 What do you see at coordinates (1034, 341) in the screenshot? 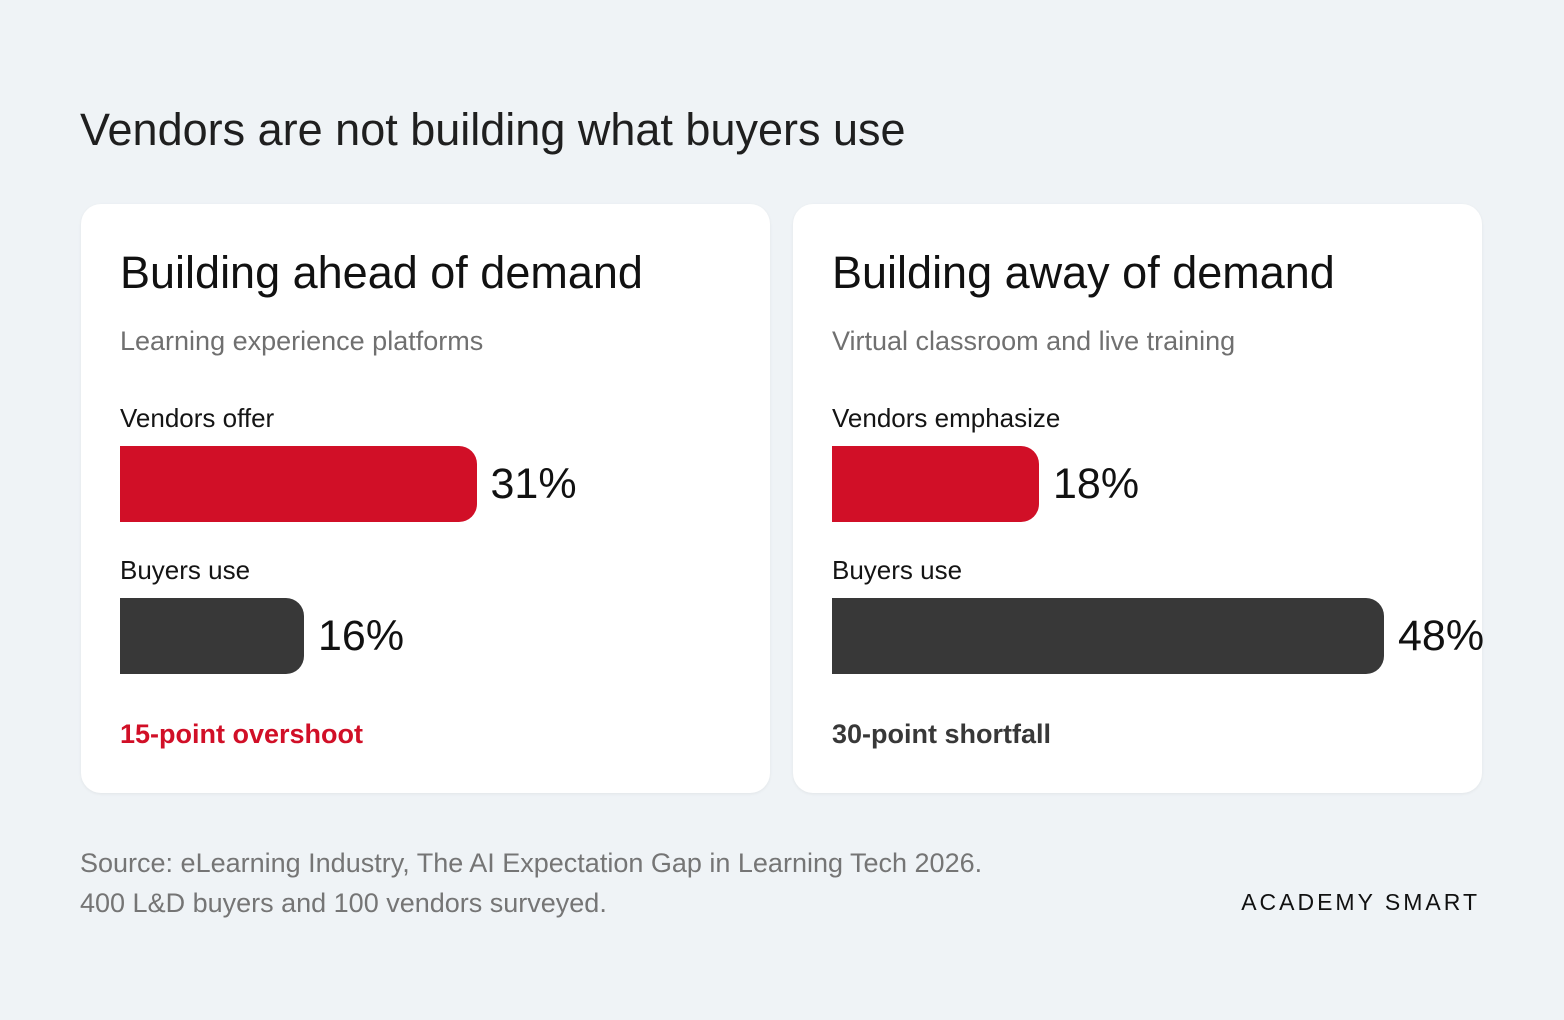
I see `card-subtitle: Virtual classroom and live training` at bounding box center [1034, 341].